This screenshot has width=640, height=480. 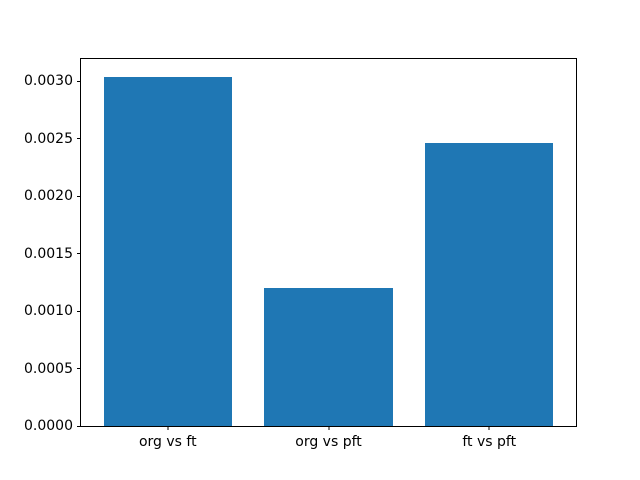 I want to click on x-tick-label-org-vs-pft: org vs pft, so click(x=328, y=442).